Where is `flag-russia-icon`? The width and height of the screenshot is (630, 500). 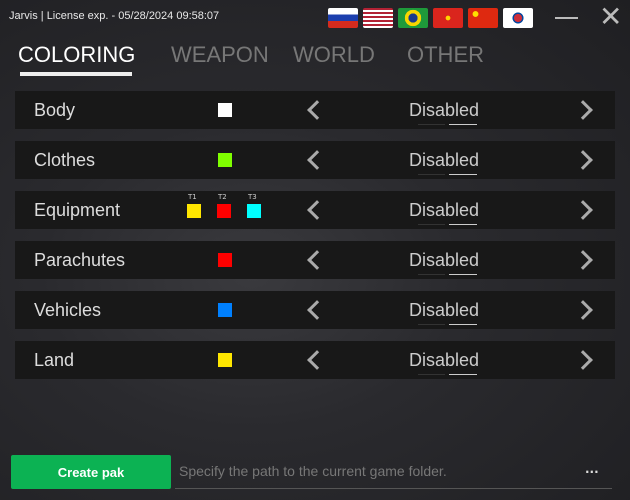
flag-russia-icon is located at coordinates (343, 18).